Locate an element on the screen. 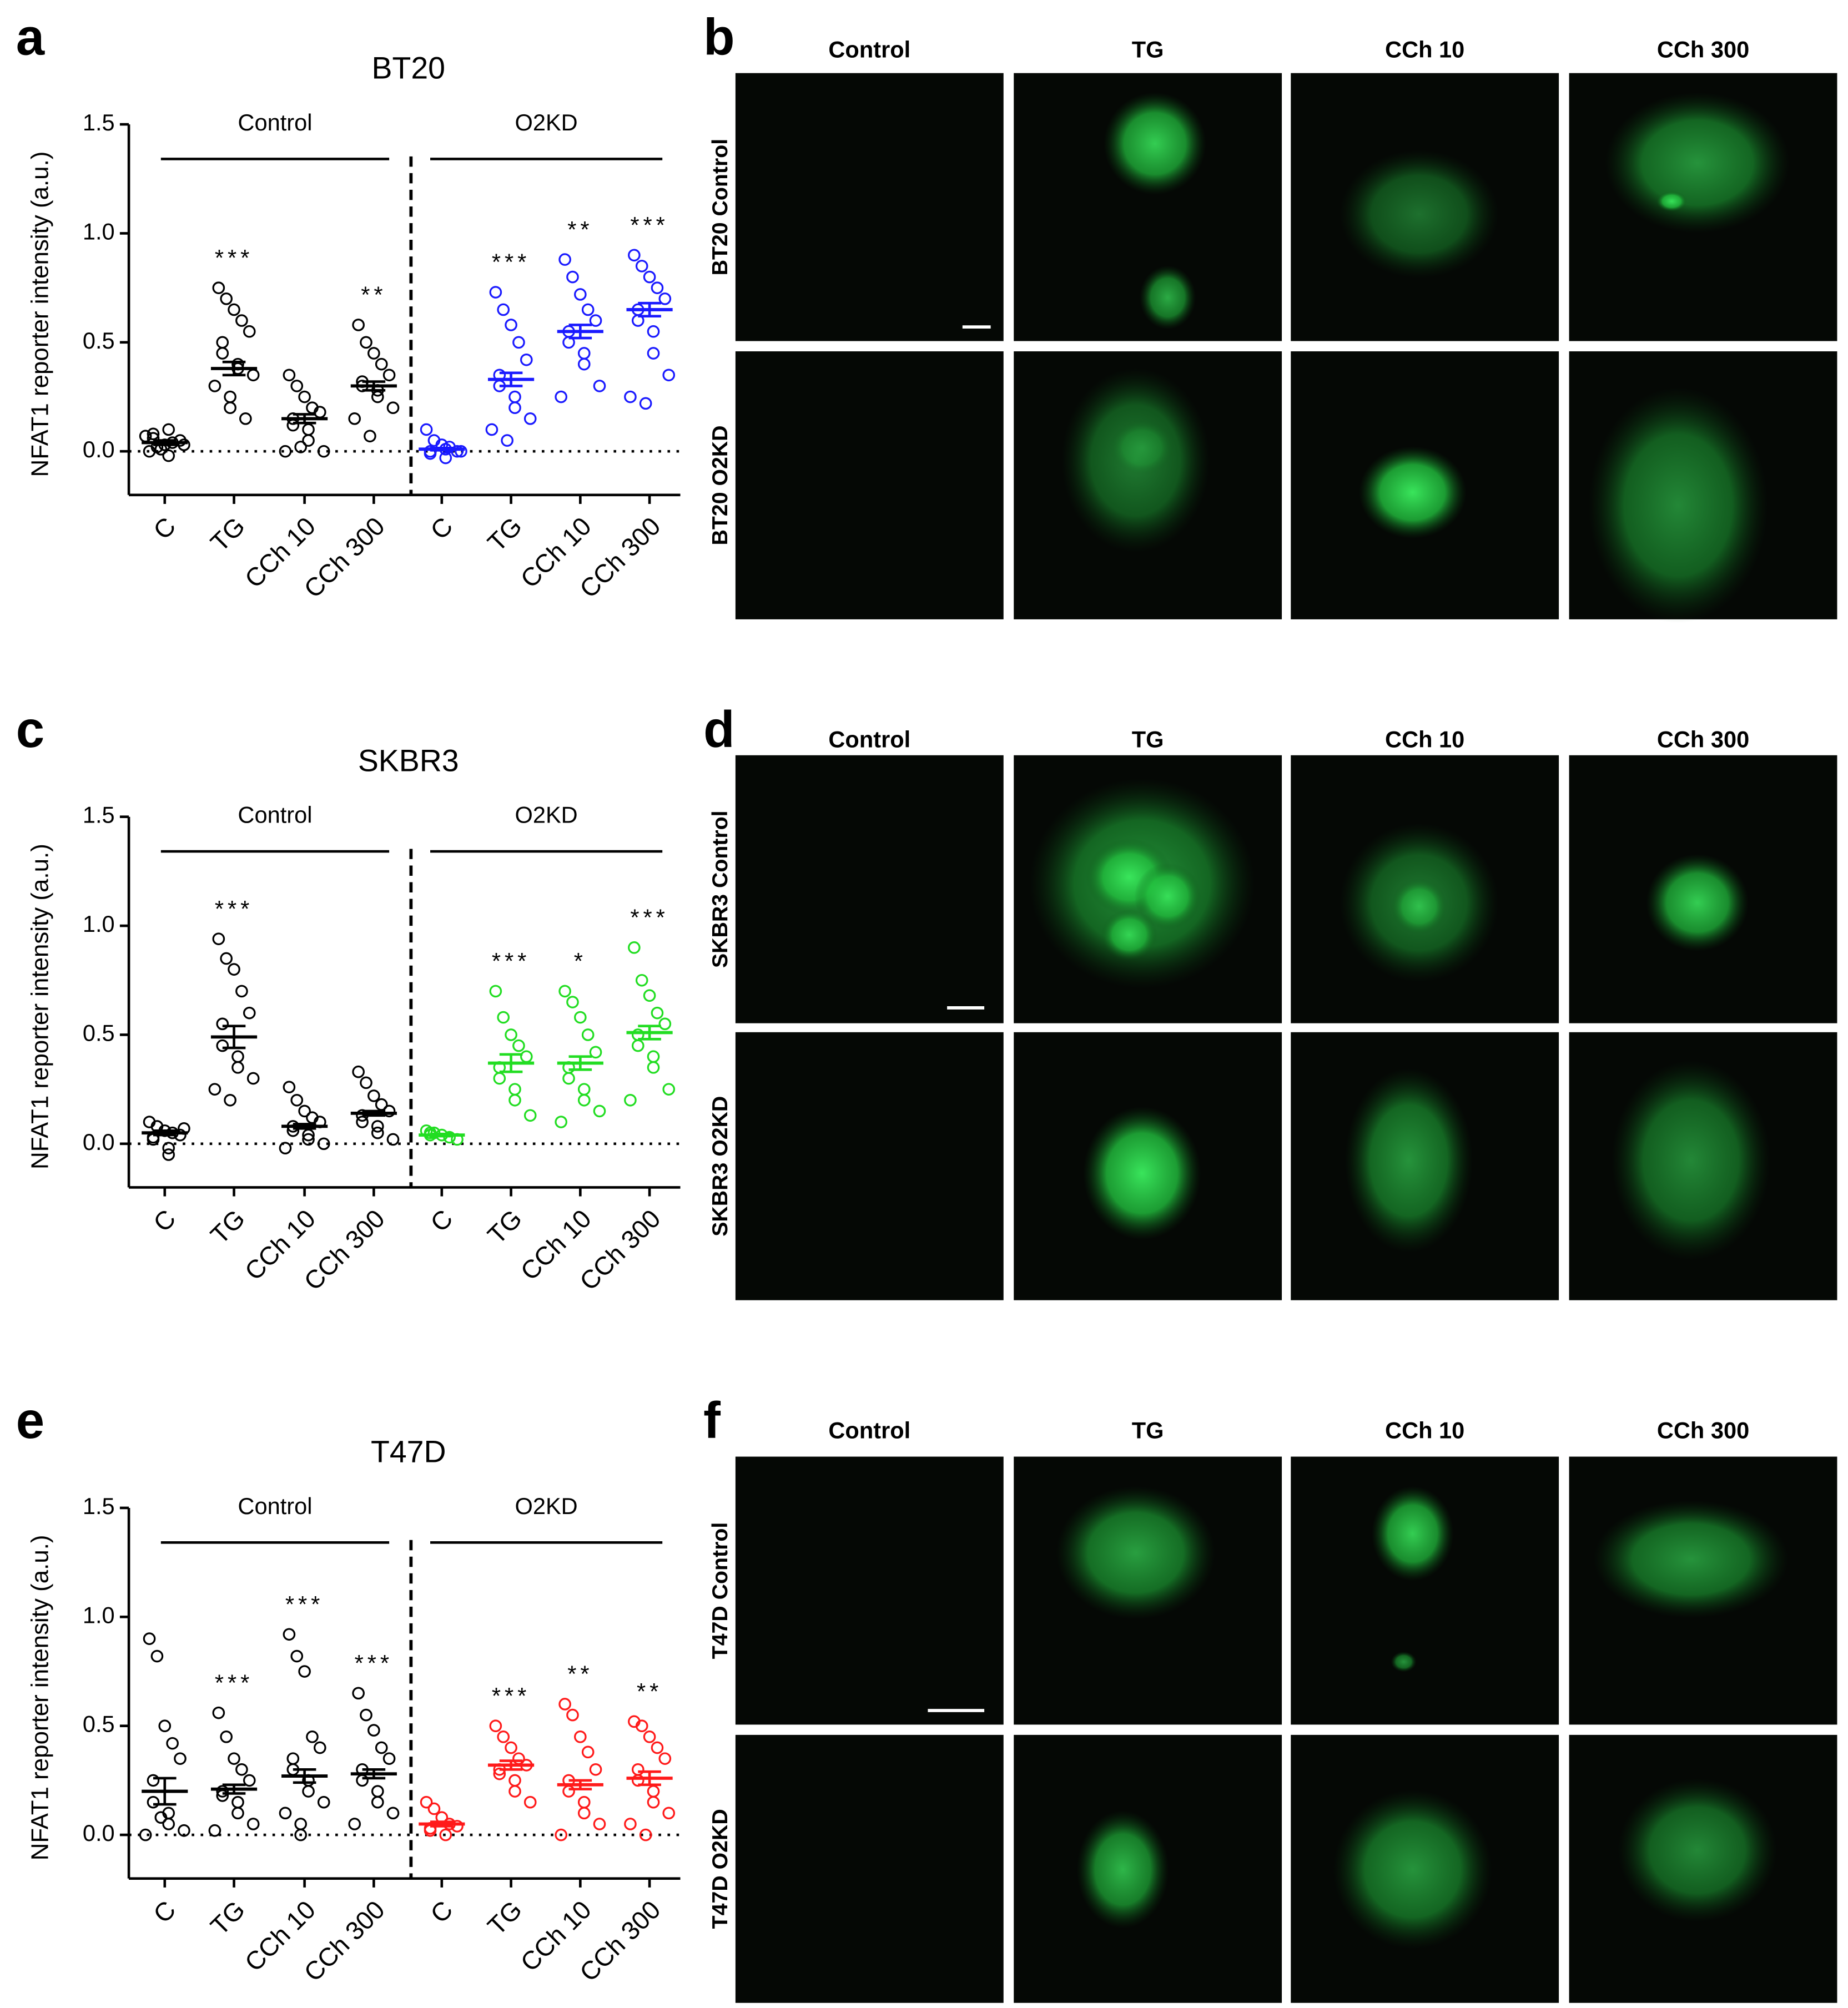 This screenshot has width=1848, height=2008. row-label: T47D O2KD is located at coordinates (720, 1869).